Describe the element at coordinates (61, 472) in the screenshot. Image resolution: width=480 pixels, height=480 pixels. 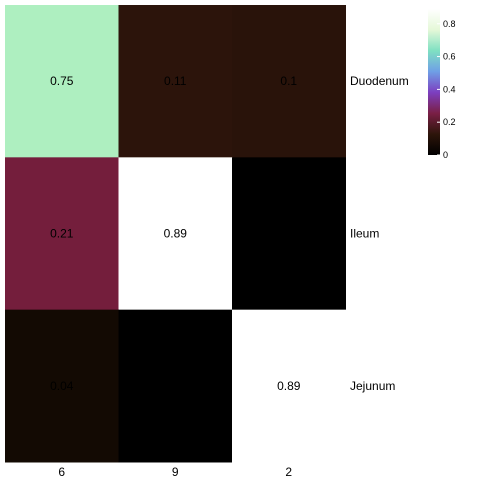
I see `column-label-6: 6` at that location.